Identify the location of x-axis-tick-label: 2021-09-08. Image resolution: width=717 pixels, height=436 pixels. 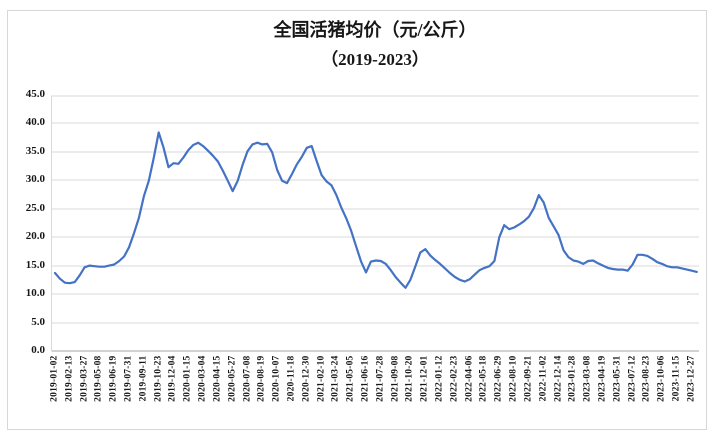
(396, 394).